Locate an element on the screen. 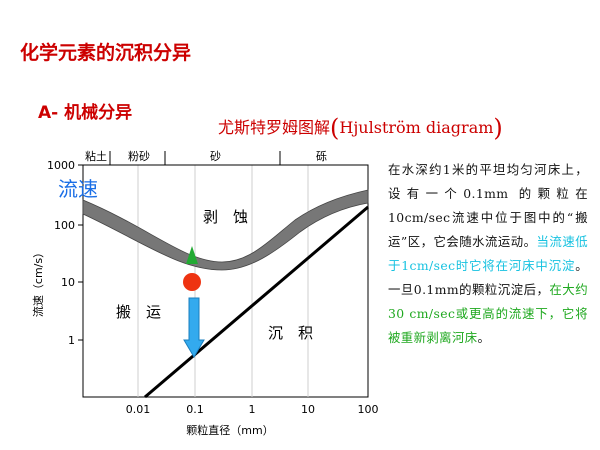 This screenshot has width=600, height=450. top-label-silt: 粉砂 is located at coordinates (139, 156).